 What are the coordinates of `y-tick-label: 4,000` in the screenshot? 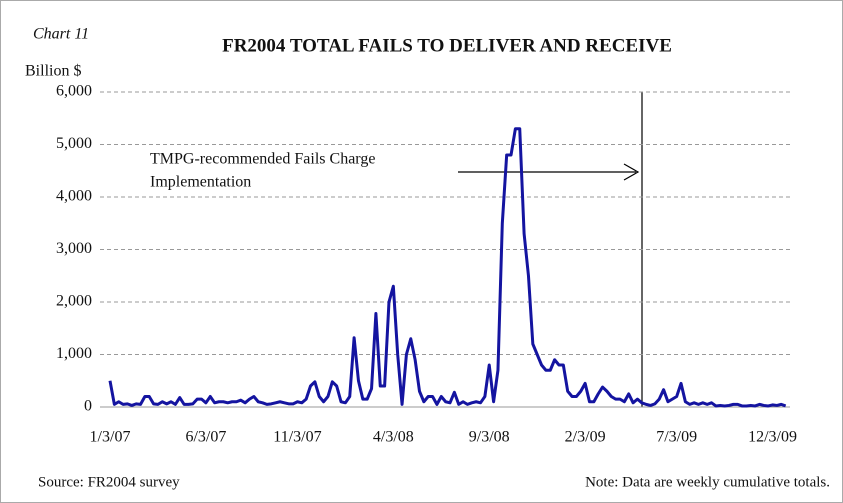 It's located at (74, 196).